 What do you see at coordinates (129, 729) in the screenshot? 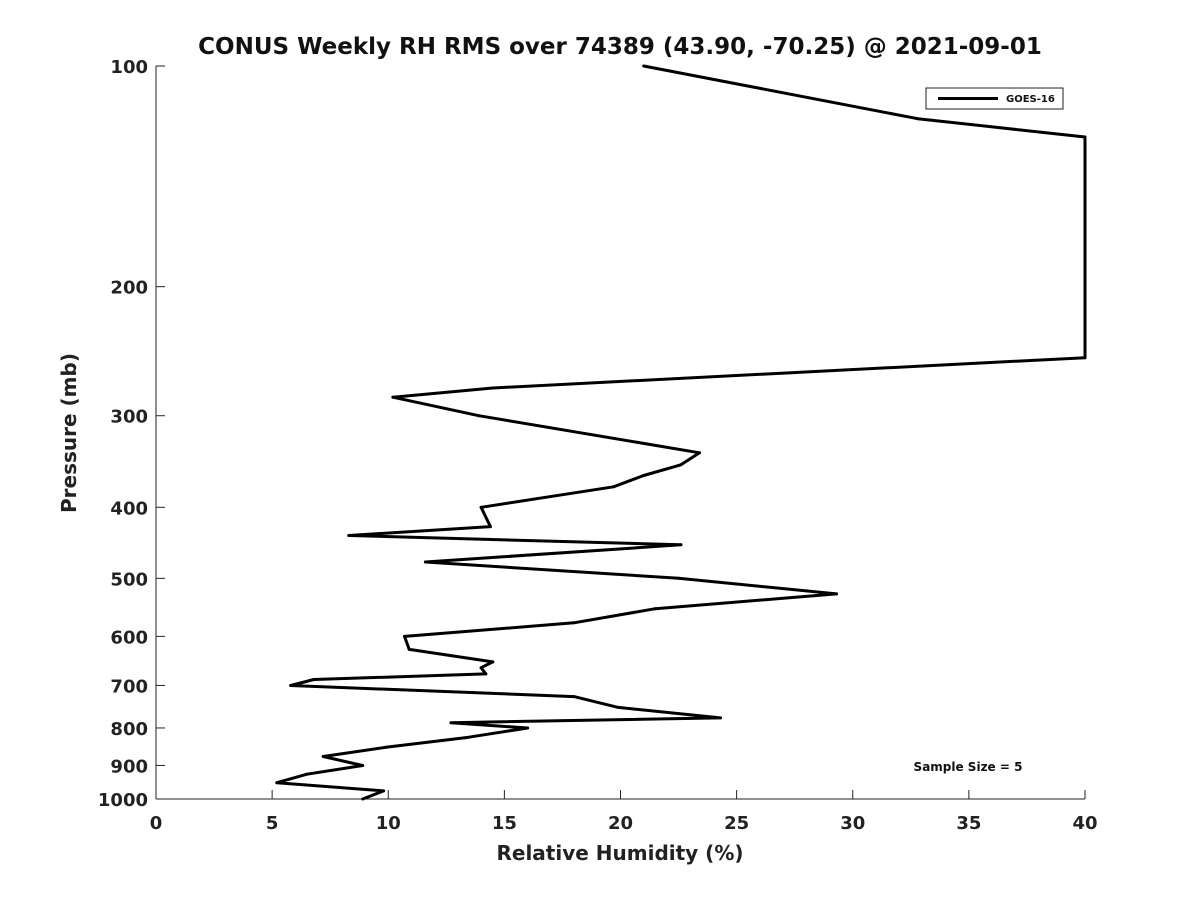
I see `y-tick-label: 800` at bounding box center [129, 729].